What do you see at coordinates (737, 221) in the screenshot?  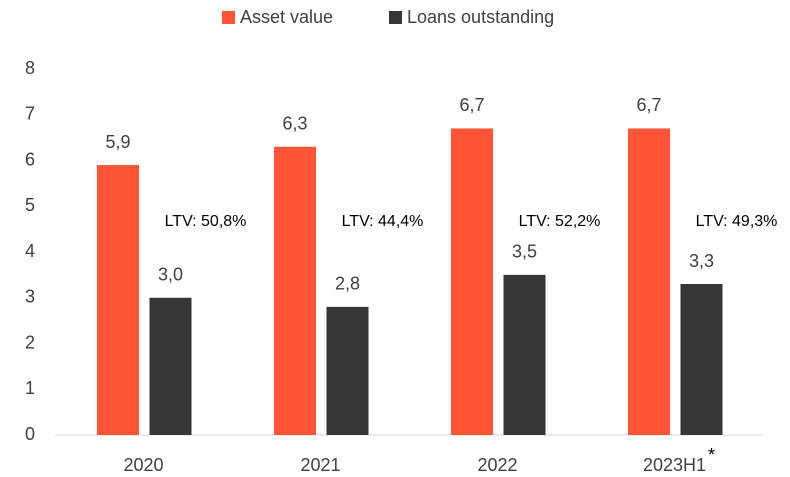 I see `annotation: LTV: 49,3%` at bounding box center [737, 221].